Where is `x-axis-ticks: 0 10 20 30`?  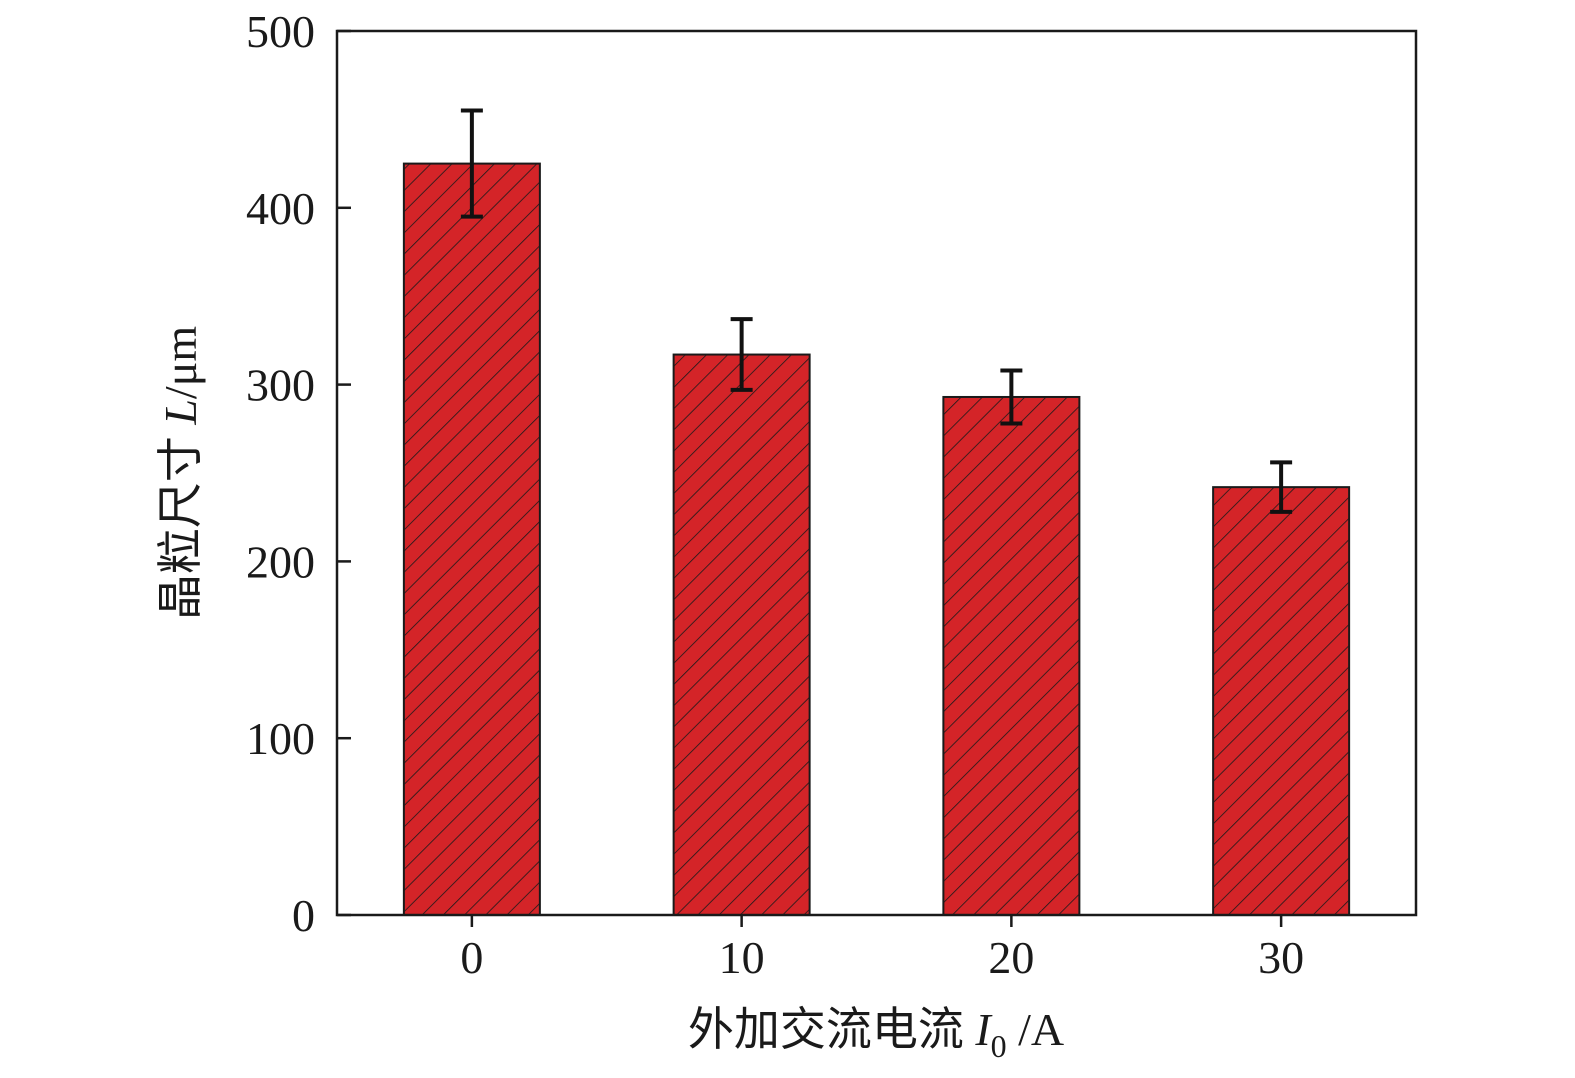 x-axis-ticks: 0 10 20 30 is located at coordinates (882, 949).